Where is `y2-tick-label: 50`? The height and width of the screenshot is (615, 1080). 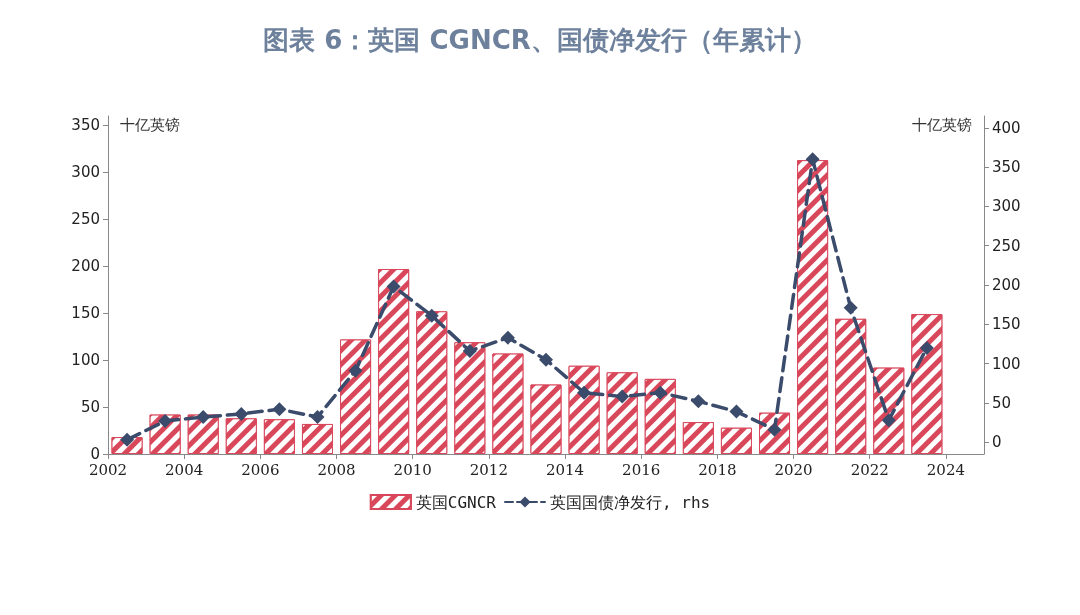 y2-tick-label: 50 is located at coordinates (1002, 402).